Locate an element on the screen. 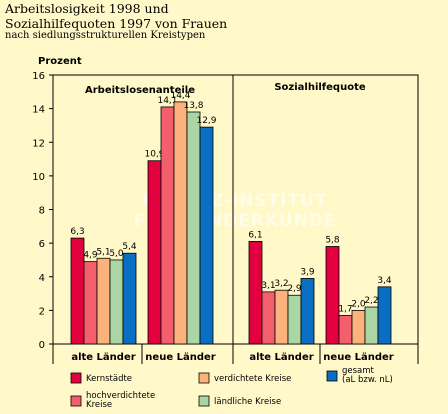 The height and width of the screenshot is (414, 448). y-tick-label: 14 is located at coordinates (38, 110).